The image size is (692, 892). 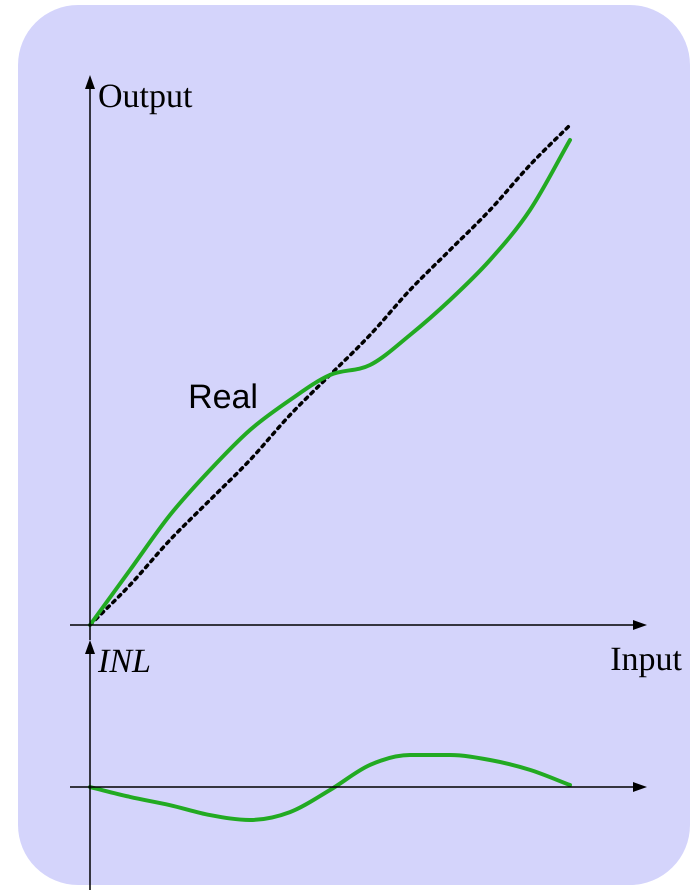 What do you see at coordinates (145, 96) in the screenshot?
I see `y-axis-title: Output` at bounding box center [145, 96].